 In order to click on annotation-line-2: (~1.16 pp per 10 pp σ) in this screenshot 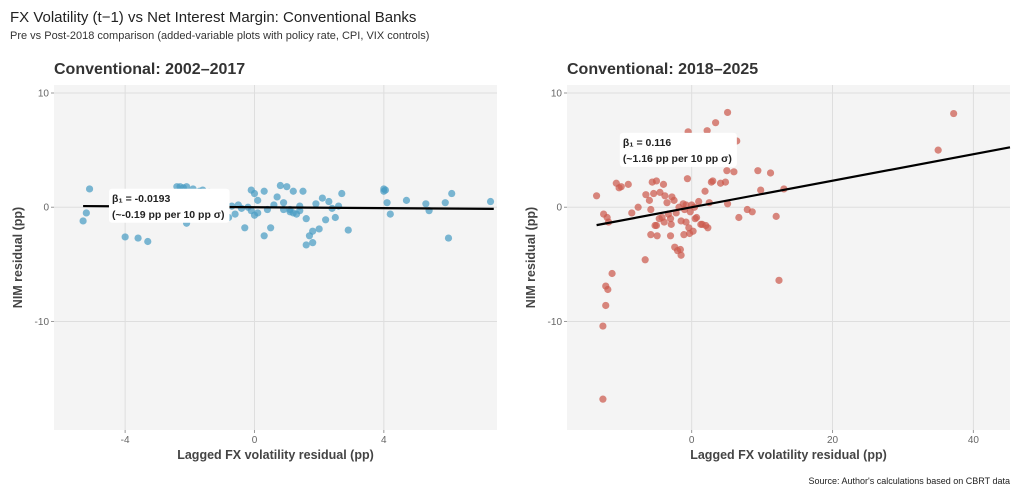, I will do `click(677, 159)`.